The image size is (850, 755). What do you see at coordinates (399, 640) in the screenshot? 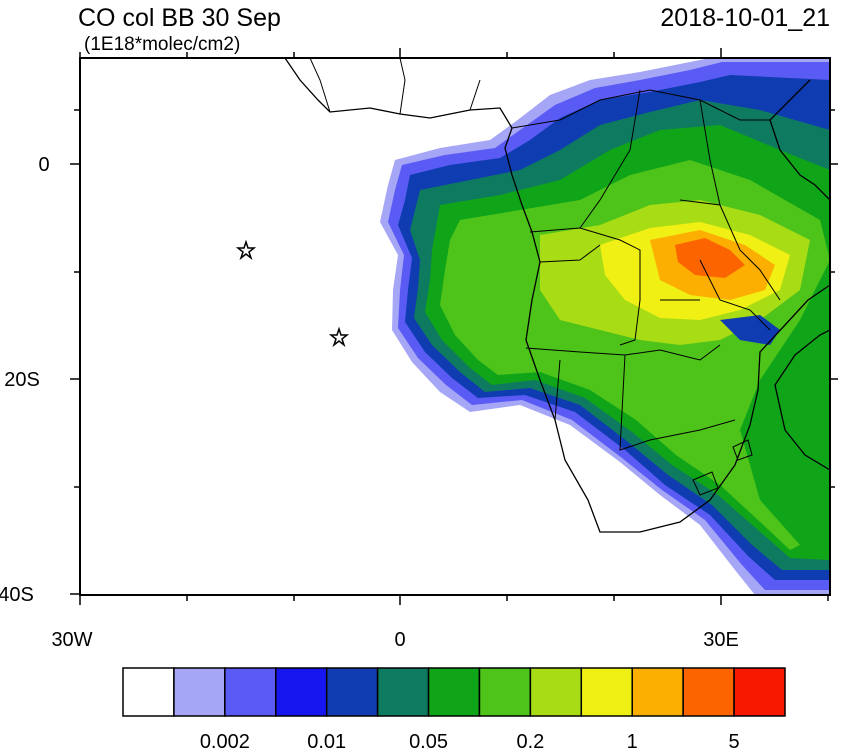
I see `lon-label: 0` at bounding box center [399, 640].